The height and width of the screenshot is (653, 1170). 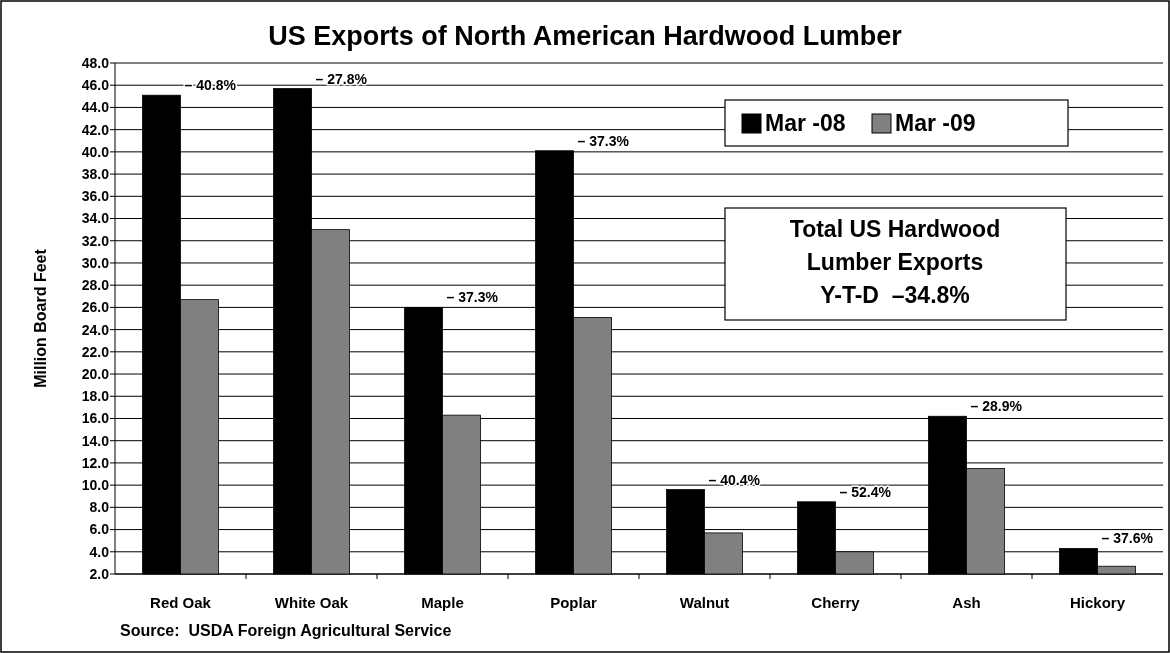 What do you see at coordinates (836, 602) in the screenshot?
I see `x-tick-label: Cherry` at bounding box center [836, 602].